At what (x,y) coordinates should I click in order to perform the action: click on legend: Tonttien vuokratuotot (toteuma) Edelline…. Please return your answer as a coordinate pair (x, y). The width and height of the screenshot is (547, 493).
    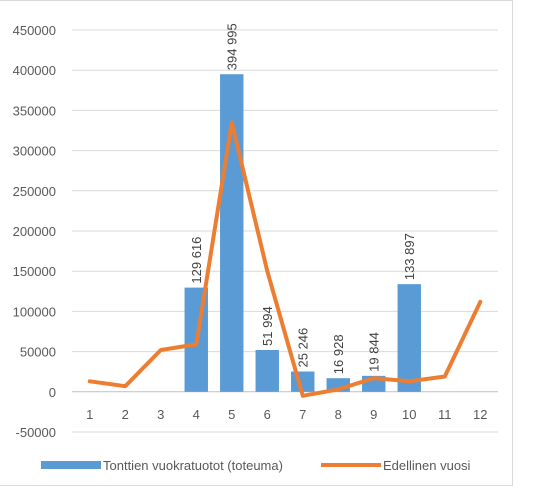
    Looking at the image, I should click on (256, 465).